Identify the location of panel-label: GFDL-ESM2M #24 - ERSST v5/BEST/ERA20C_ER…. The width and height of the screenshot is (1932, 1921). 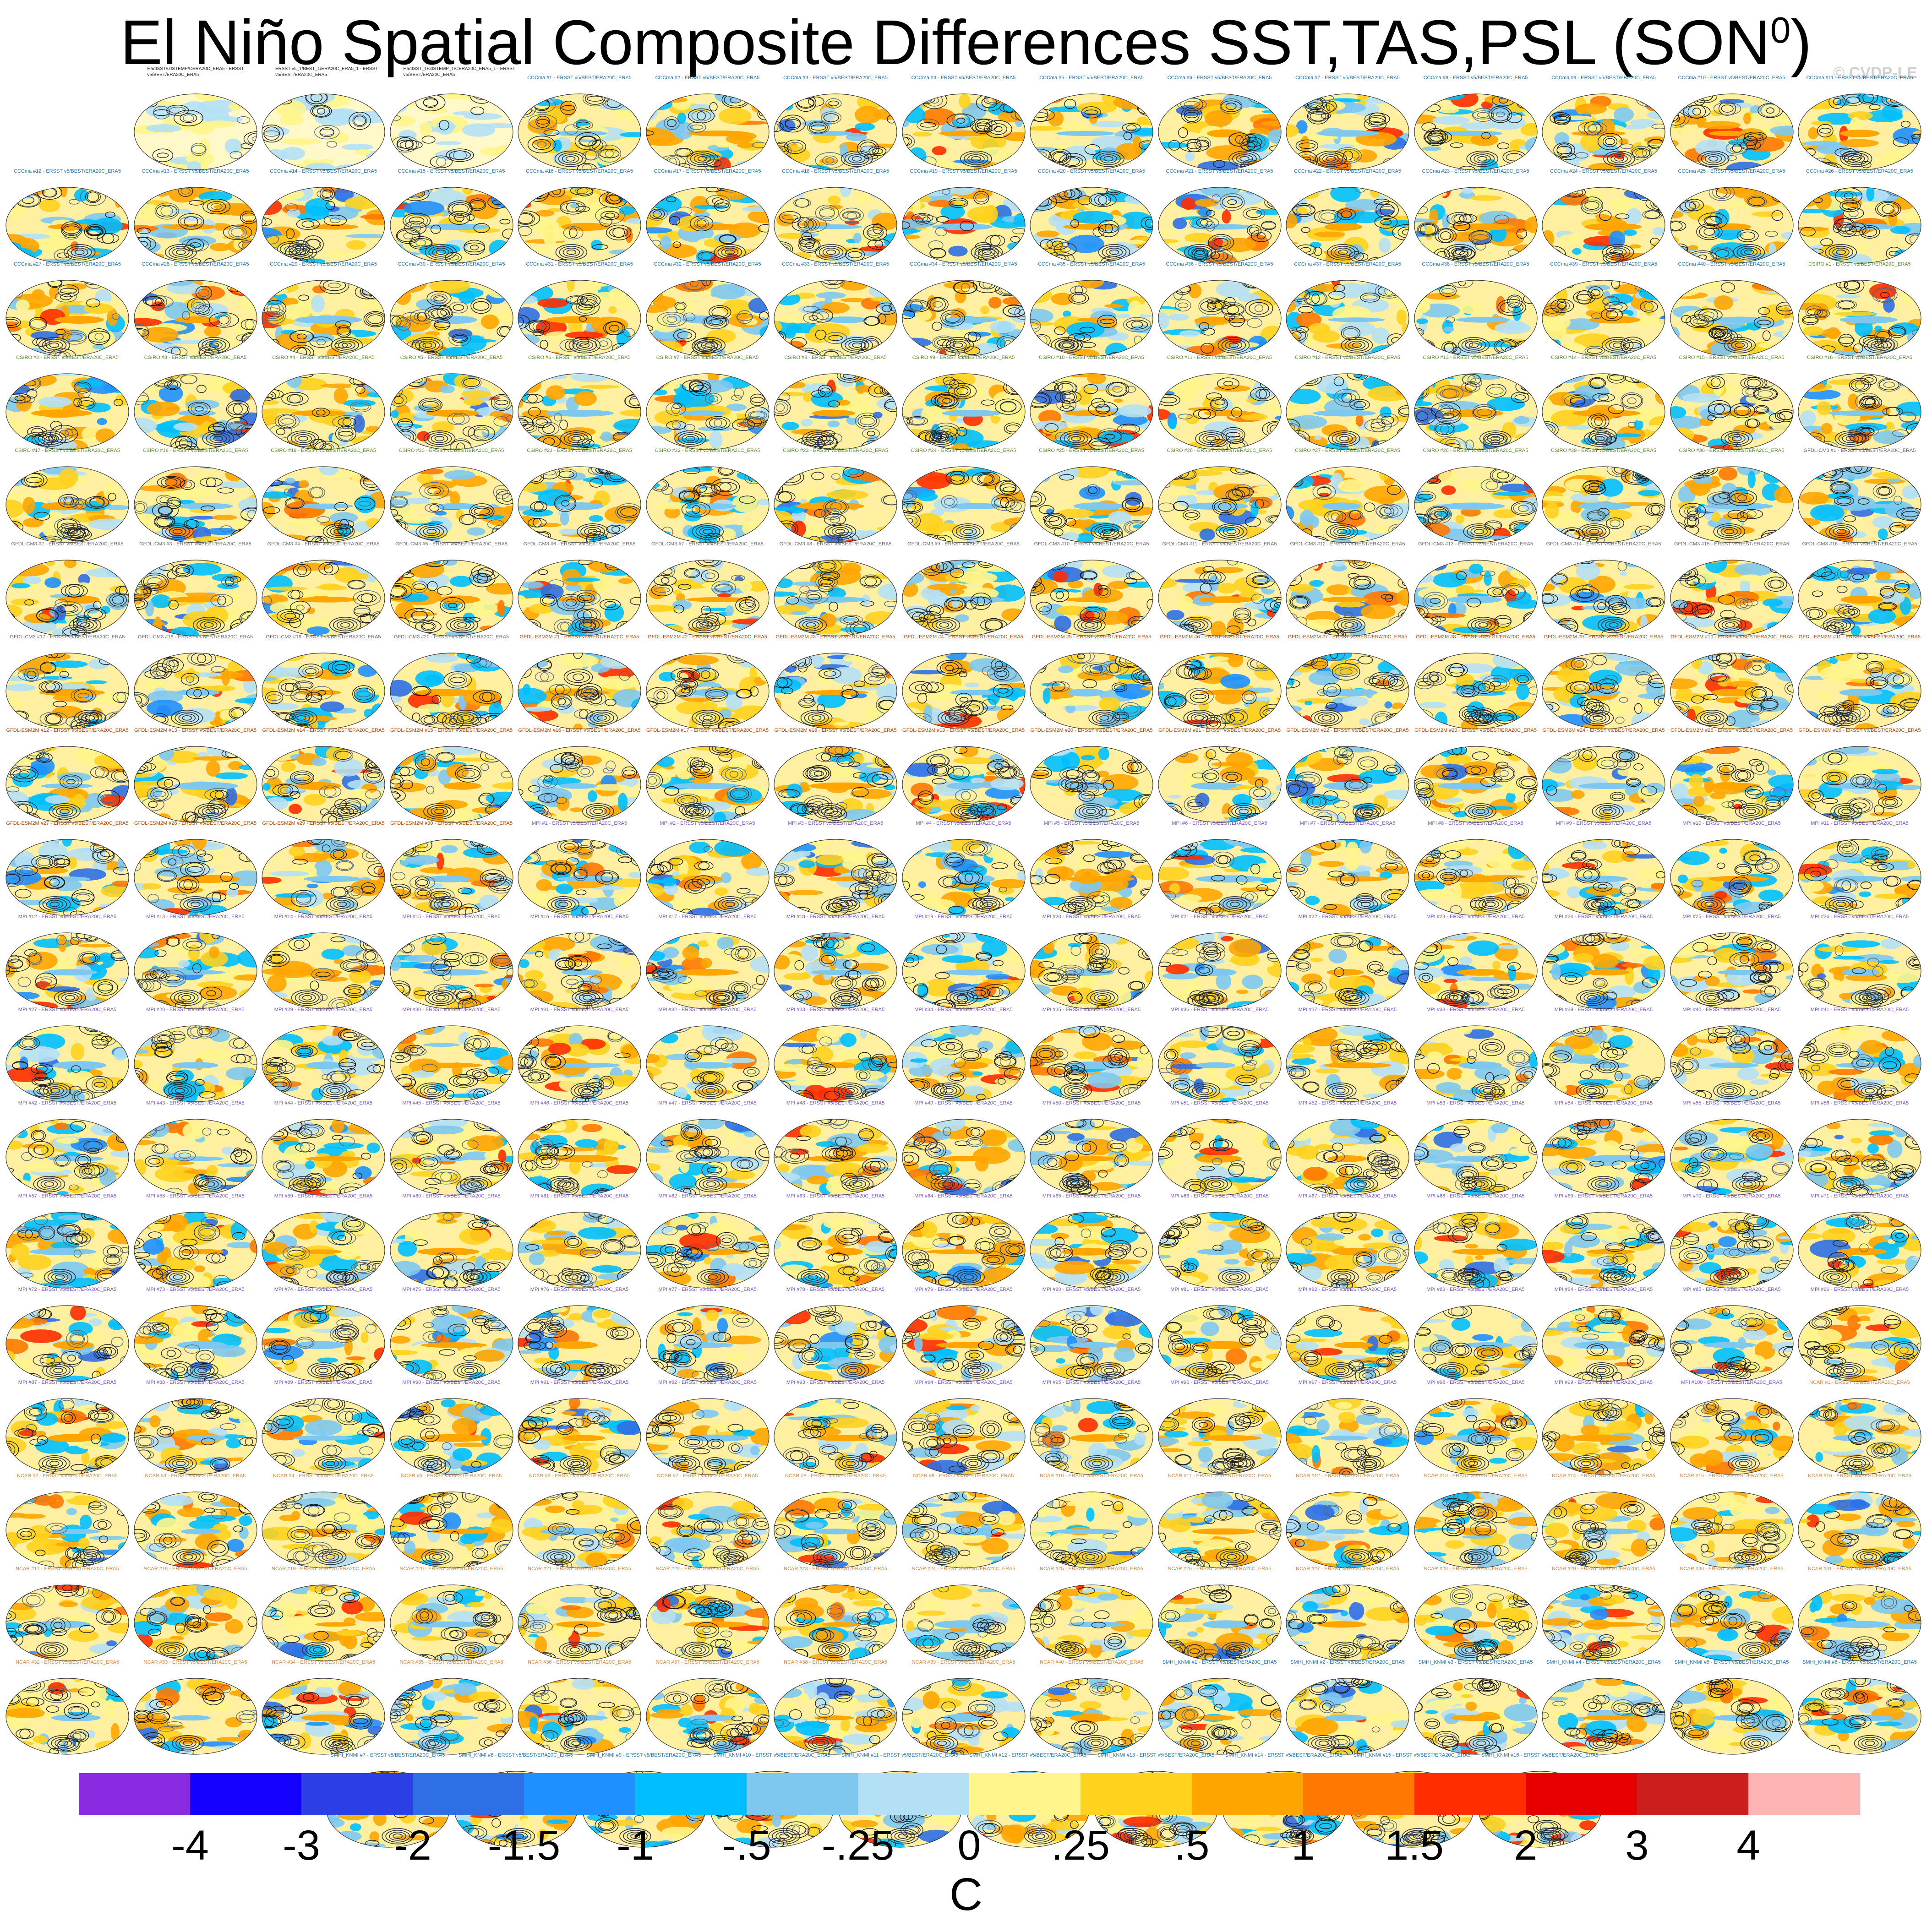
(1604, 731).